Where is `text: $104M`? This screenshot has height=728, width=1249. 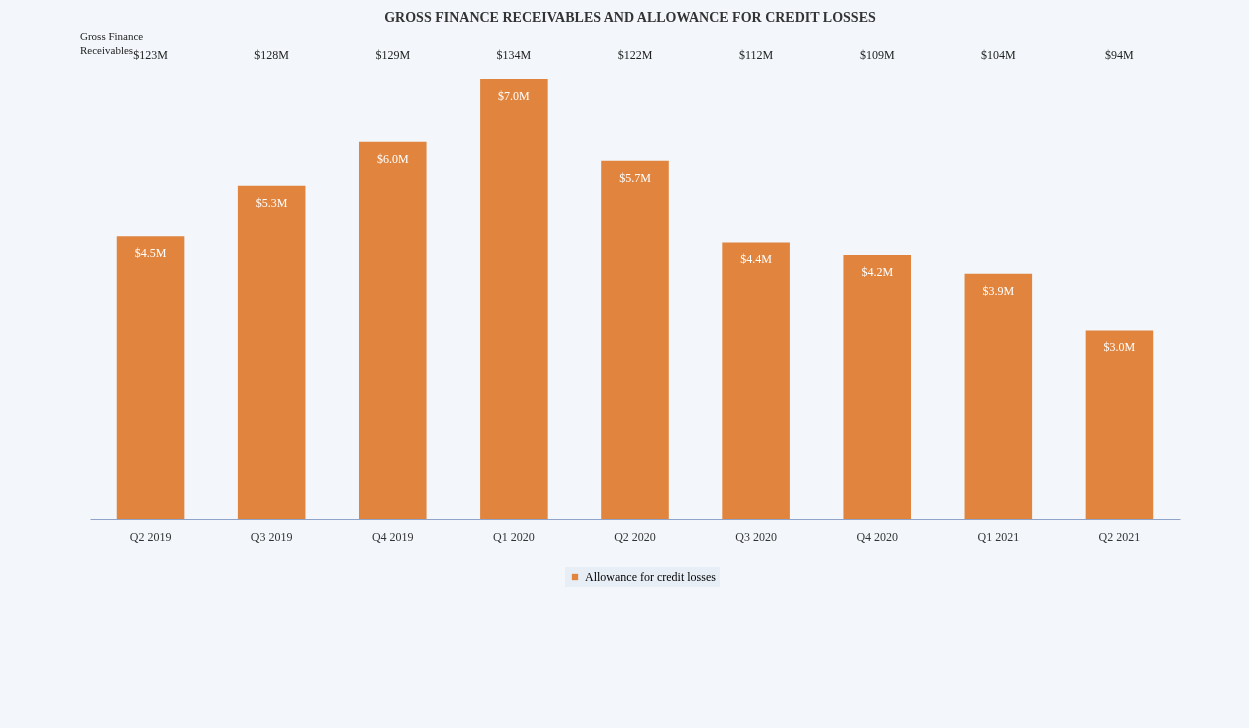 text: $104M is located at coordinates (998, 55).